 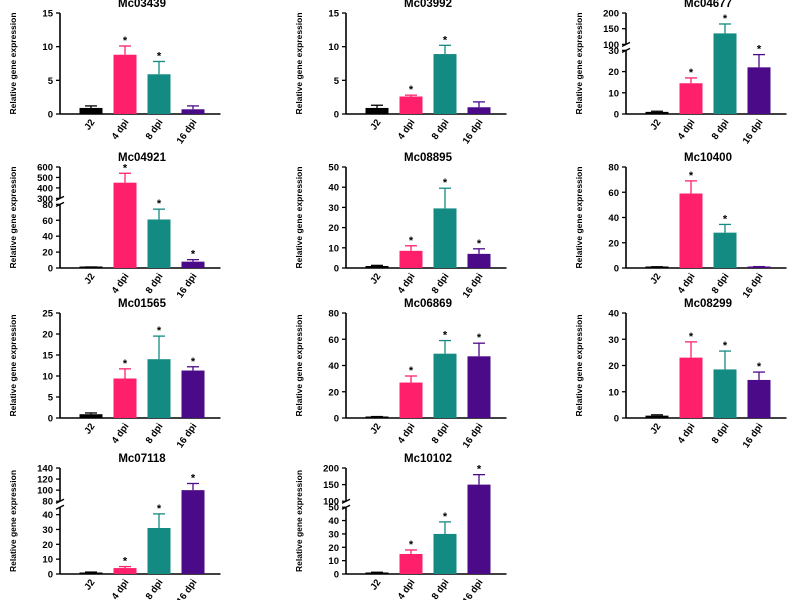 What do you see at coordinates (708, 5) in the screenshot?
I see `chart-title: Mc04677` at bounding box center [708, 5].